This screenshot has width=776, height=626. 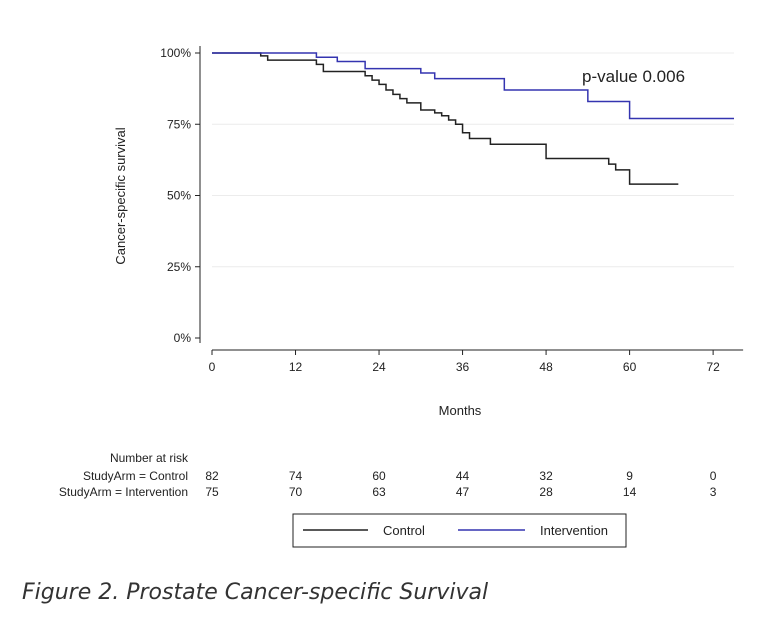 I want to click on risk-value: 82, so click(x=212, y=476).